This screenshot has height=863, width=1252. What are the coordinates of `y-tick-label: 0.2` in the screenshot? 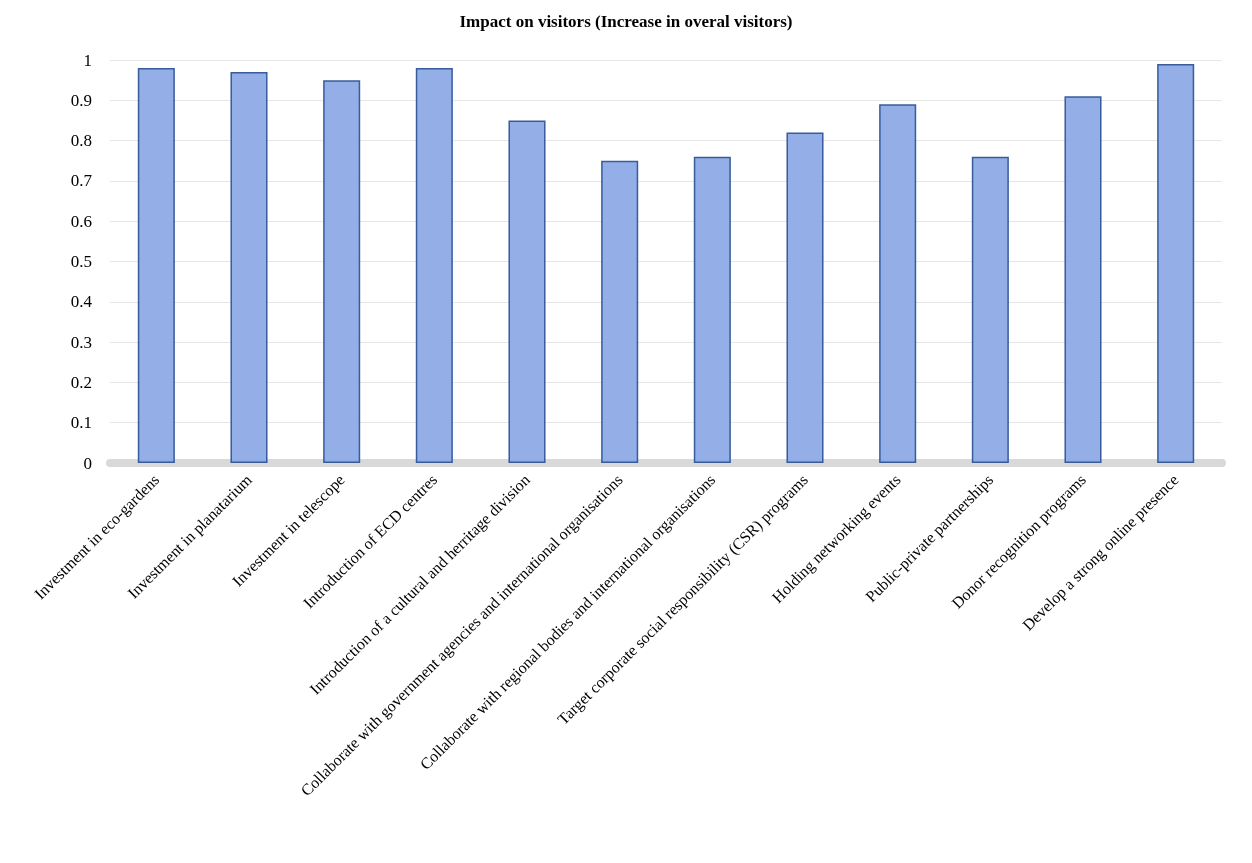 It's located at (81, 382).